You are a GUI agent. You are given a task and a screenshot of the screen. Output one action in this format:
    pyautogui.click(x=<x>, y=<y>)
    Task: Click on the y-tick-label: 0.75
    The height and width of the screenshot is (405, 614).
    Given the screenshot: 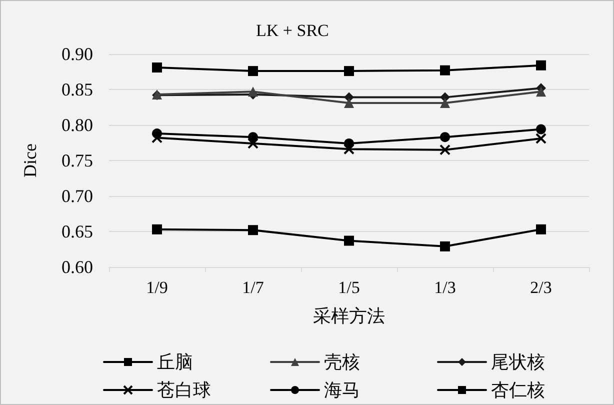 What is the action you would take?
    pyautogui.click(x=77, y=160)
    